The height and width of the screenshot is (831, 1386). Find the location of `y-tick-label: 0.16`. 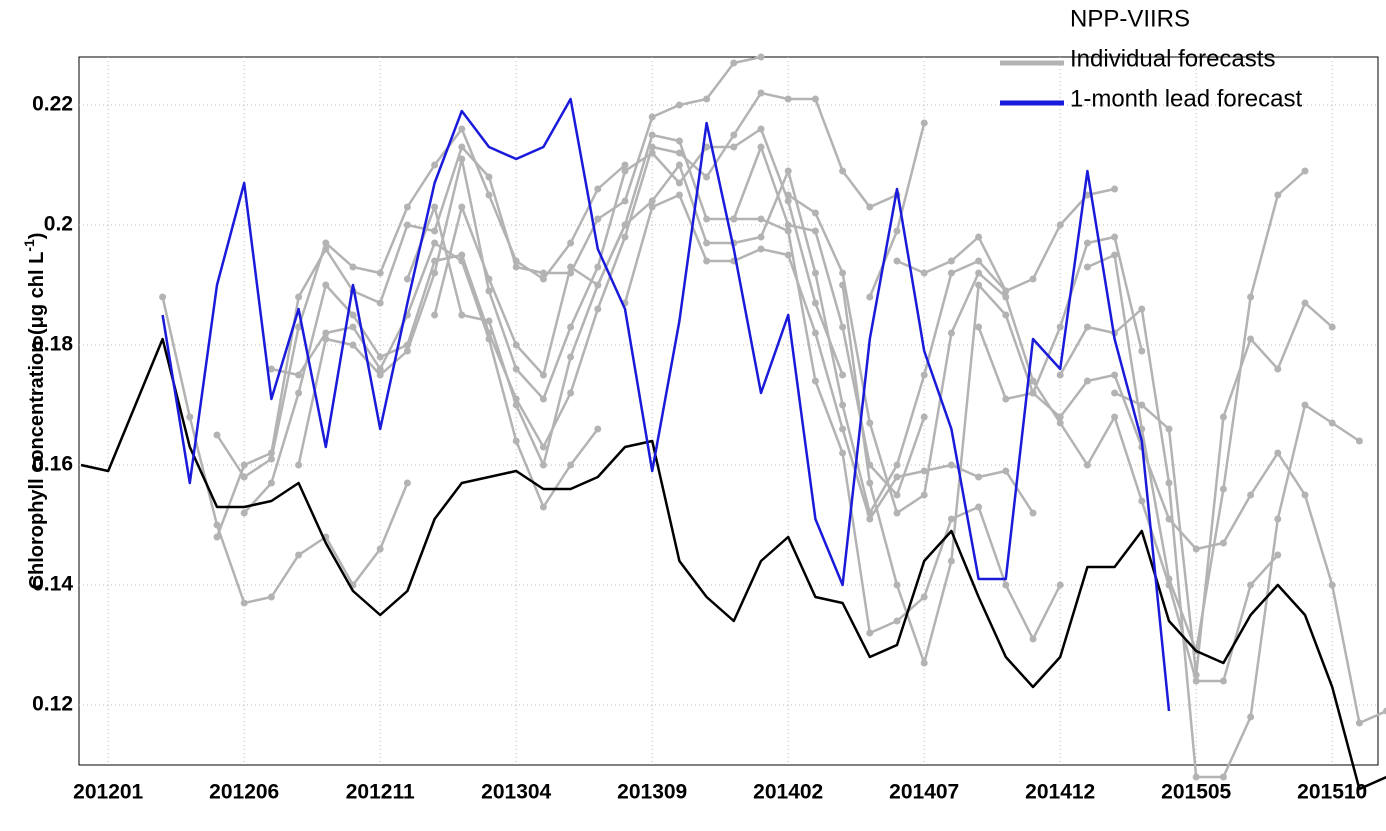

y-tick-label: 0.16 is located at coordinates (52, 464).